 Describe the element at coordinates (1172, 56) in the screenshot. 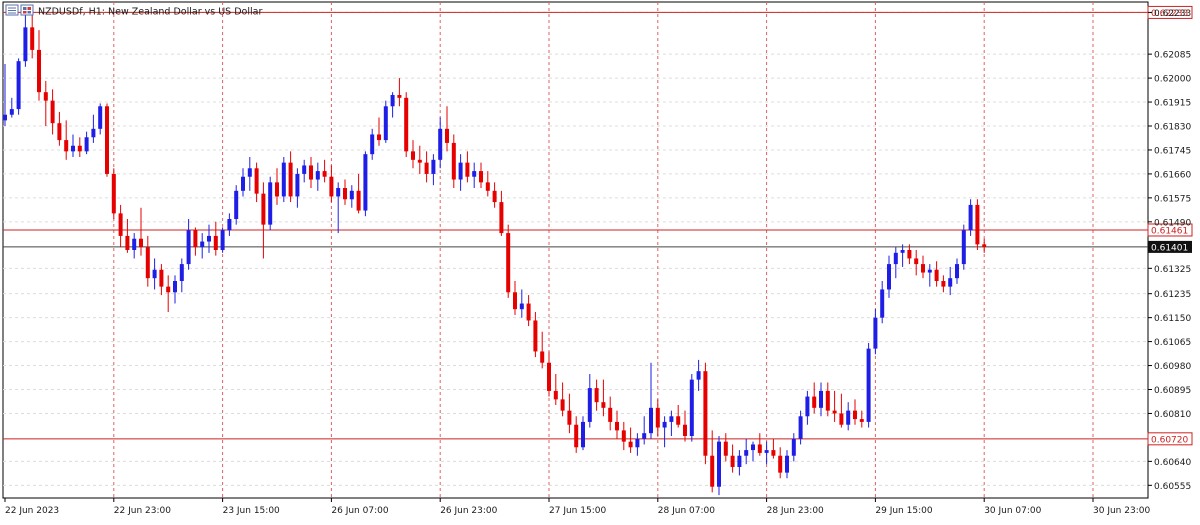

I see `y-tick-label: 0.62085` at that location.